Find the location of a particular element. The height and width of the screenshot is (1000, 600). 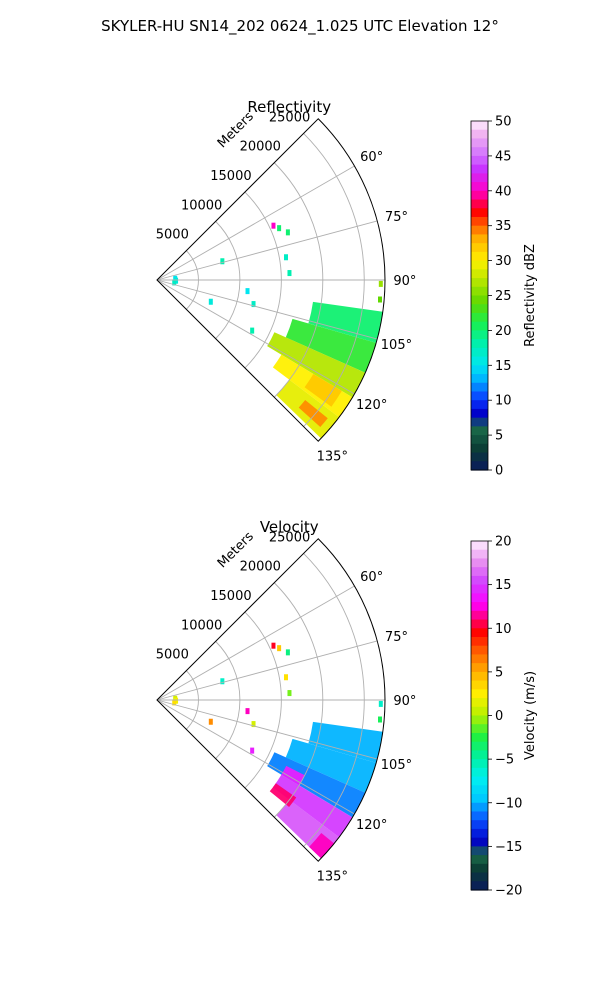

colorbar-tick-label: 20 is located at coordinates (503, 542).